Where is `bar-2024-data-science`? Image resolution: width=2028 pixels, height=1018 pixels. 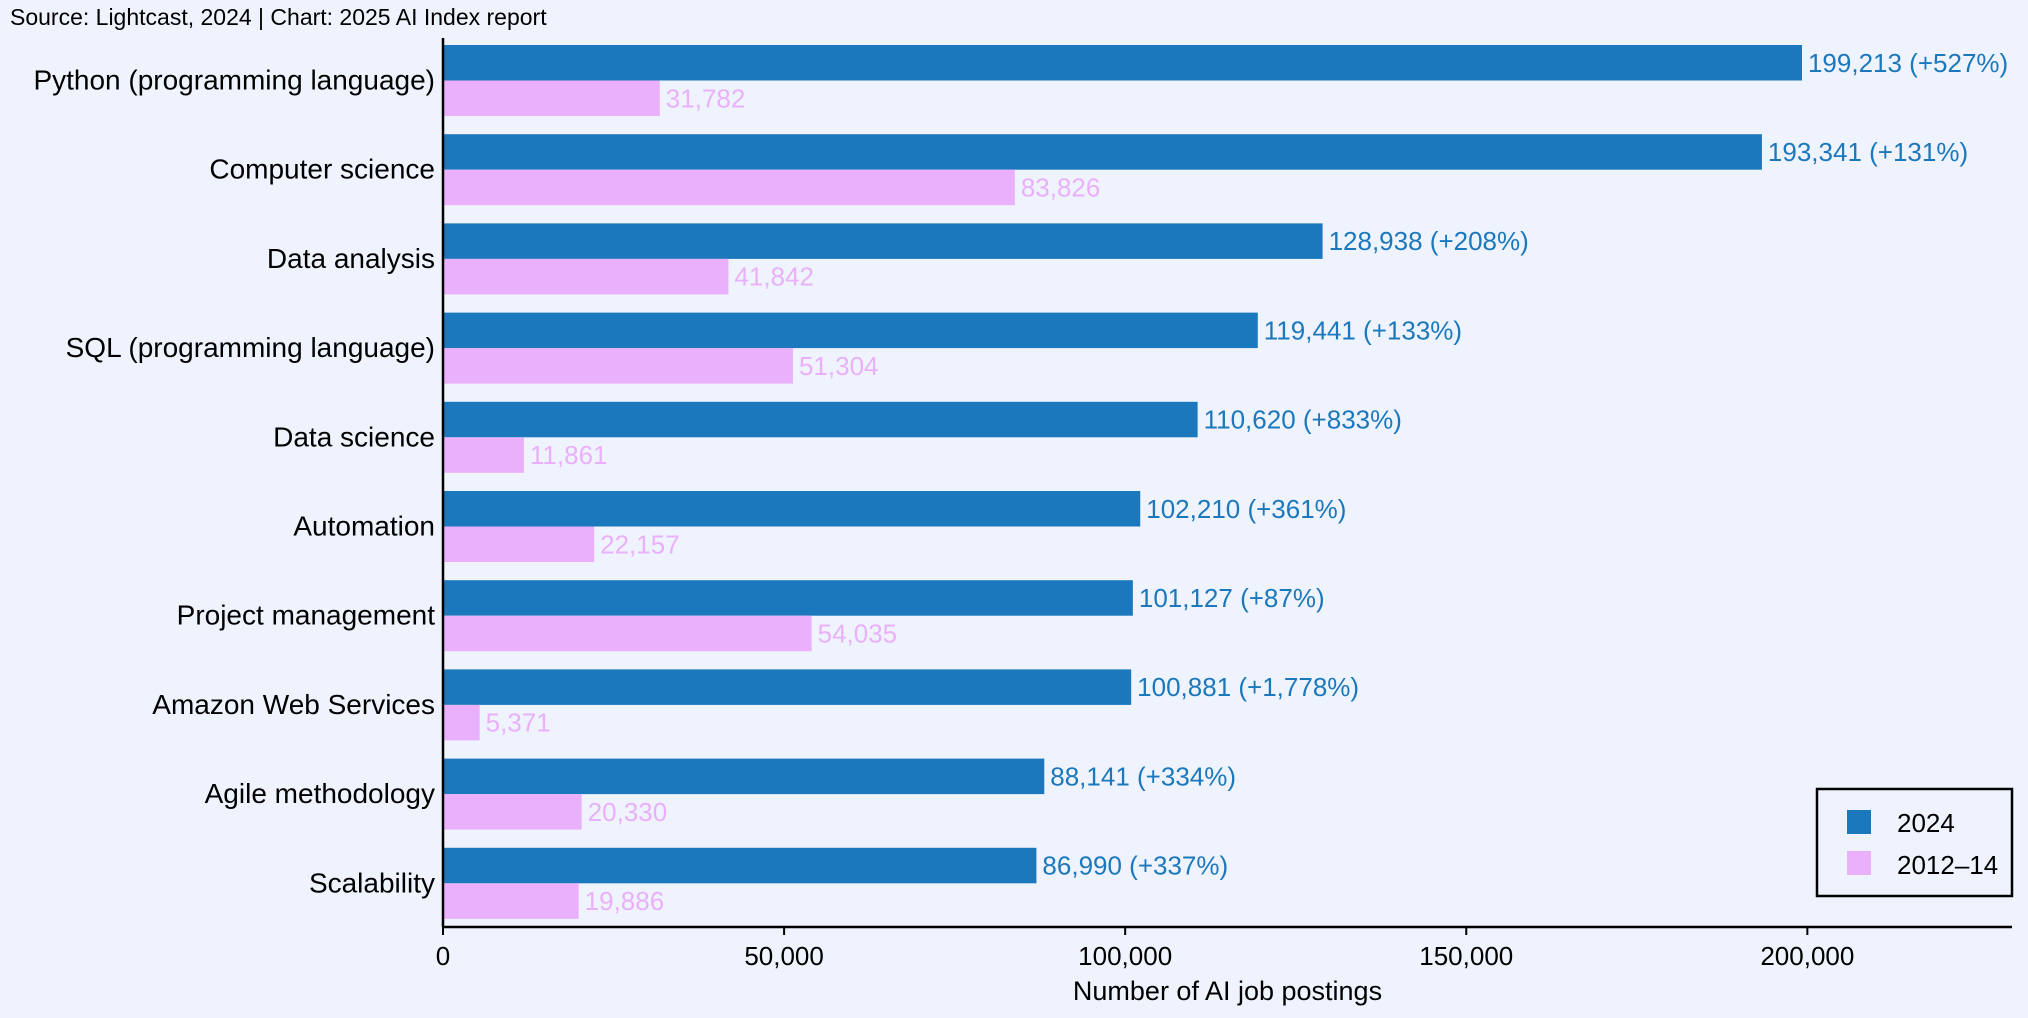
bar-2024-data-science is located at coordinates (820, 419).